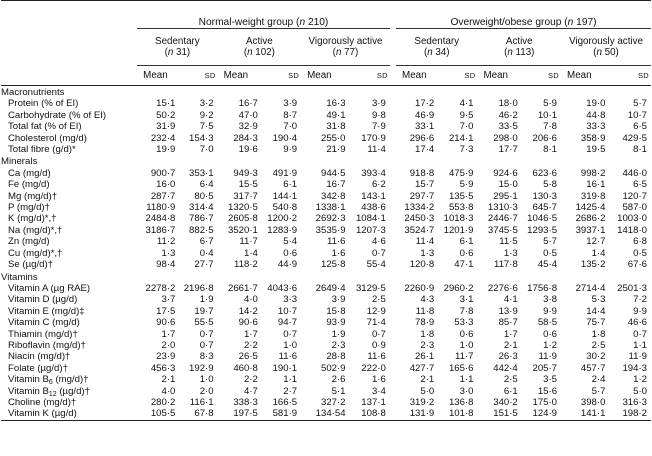 This screenshot has width=652, height=456. What do you see at coordinates (30, 265) in the screenshot?
I see `row-label-text: Se (µg/d)†` at bounding box center [30, 265].